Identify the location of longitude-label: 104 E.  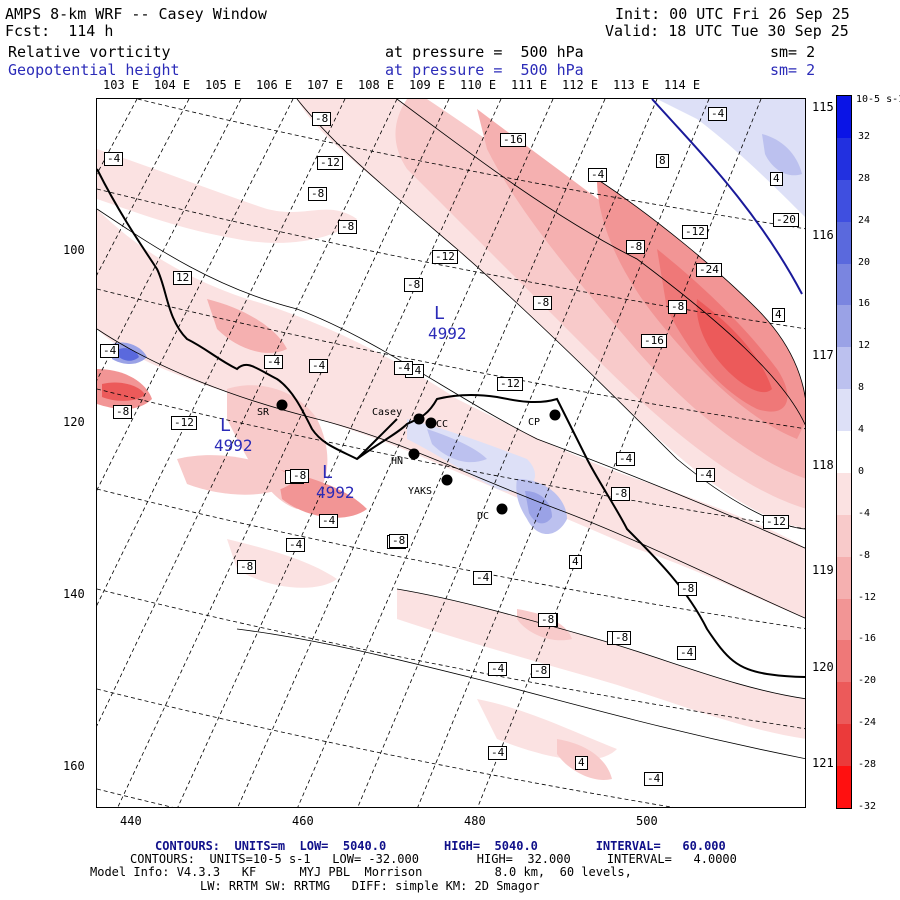
(172, 85).